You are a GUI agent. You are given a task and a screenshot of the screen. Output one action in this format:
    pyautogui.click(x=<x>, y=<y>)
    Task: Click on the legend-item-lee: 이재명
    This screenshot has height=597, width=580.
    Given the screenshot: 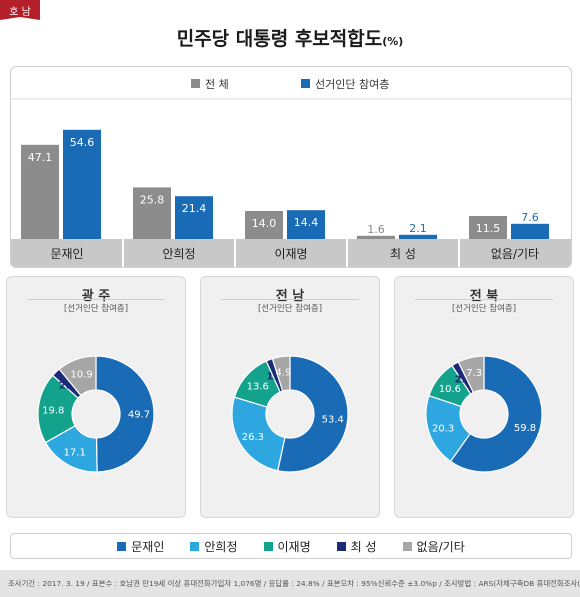 What is the action you would take?
    pyautogui.click(x=287, y=546)
    